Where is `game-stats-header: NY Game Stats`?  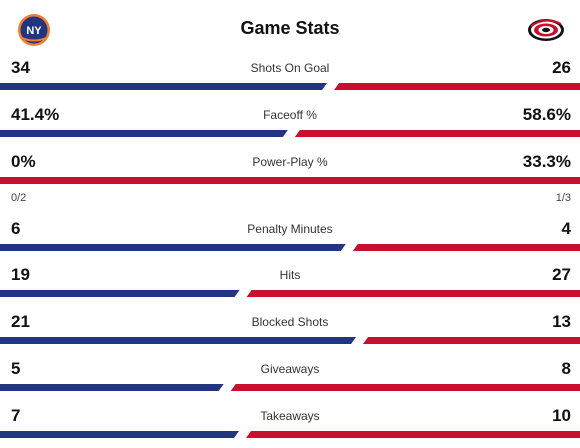 game-stats-header: NY Game Stats is located at coordinates (290, 28).